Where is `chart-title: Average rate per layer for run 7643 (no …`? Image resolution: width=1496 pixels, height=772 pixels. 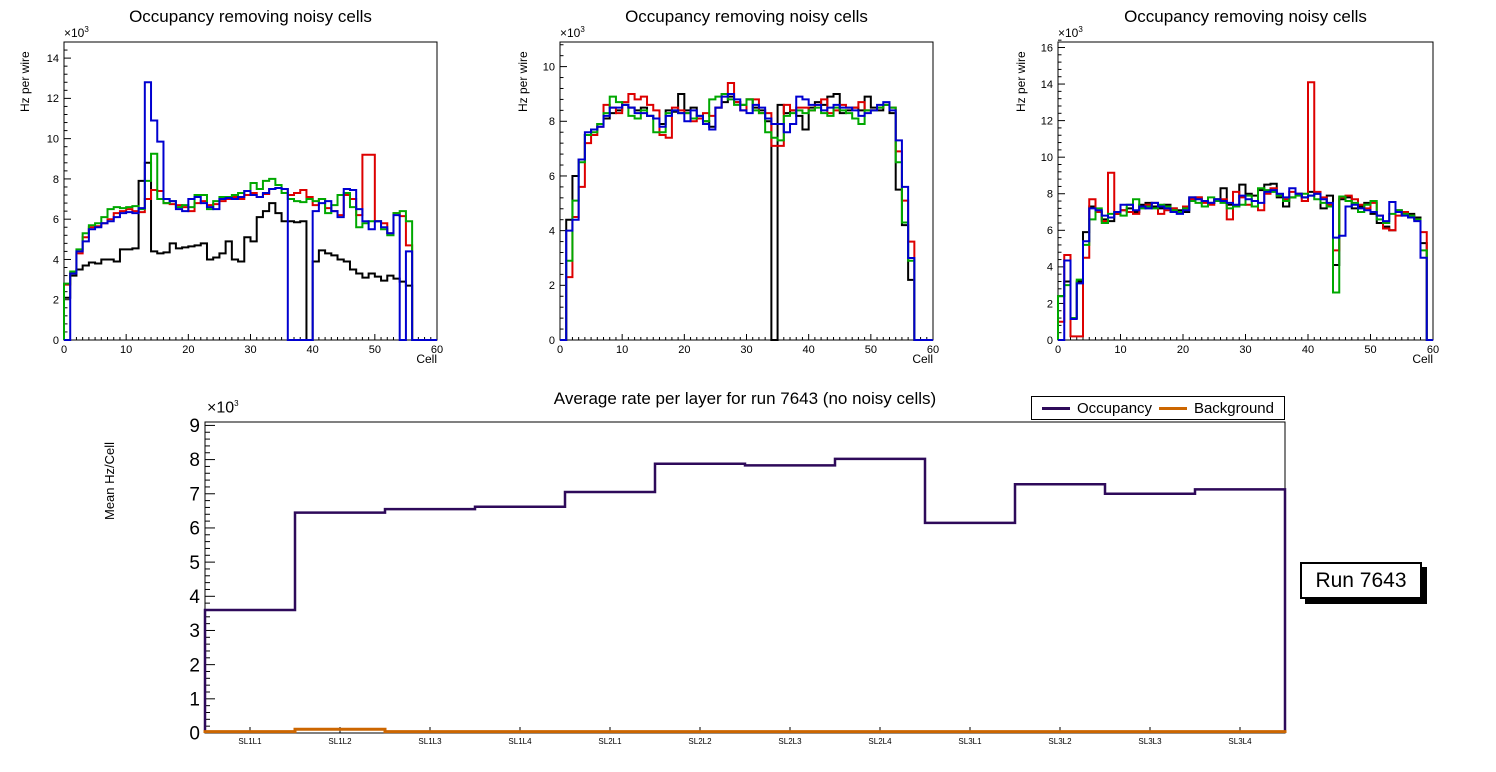
chart-title: Average rate per layer for run 7643 (no … is located at coordinates (745, 398).